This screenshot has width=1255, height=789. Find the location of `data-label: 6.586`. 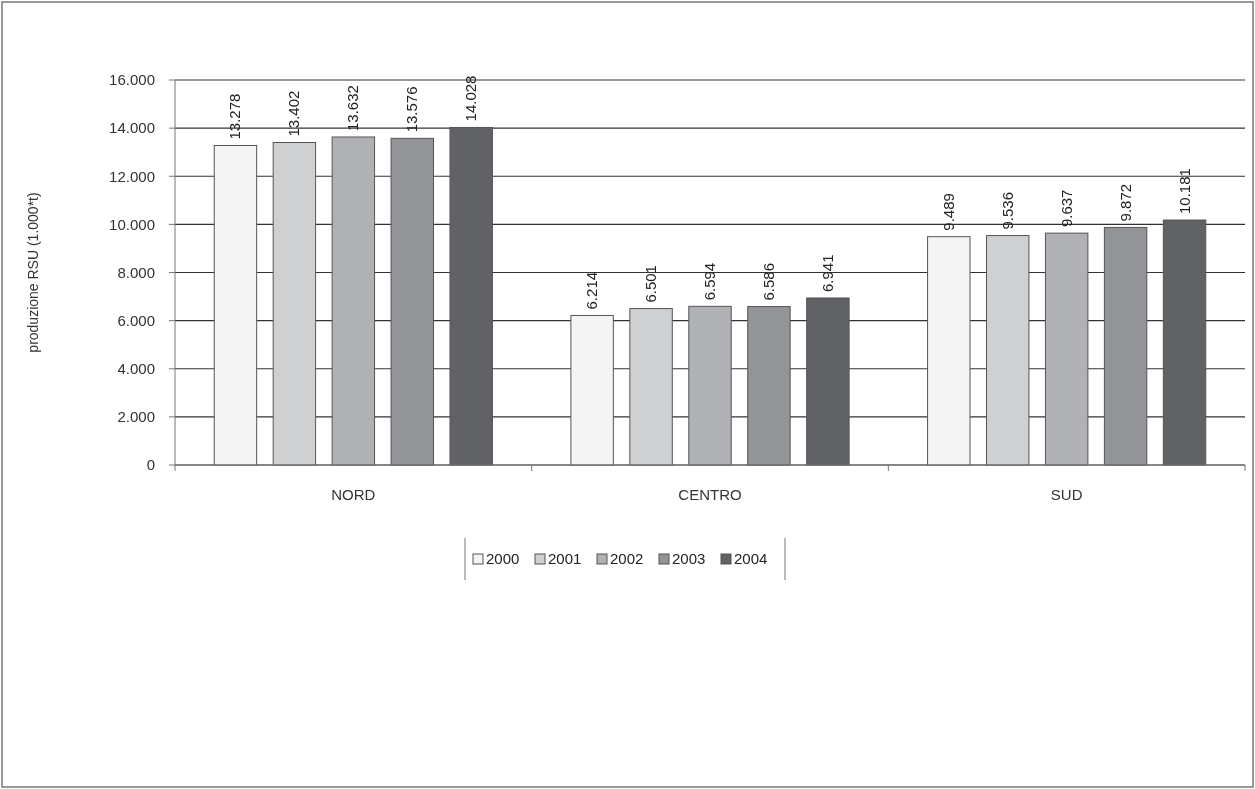

data-label: 6.586 is located at coordinates (768, 281).